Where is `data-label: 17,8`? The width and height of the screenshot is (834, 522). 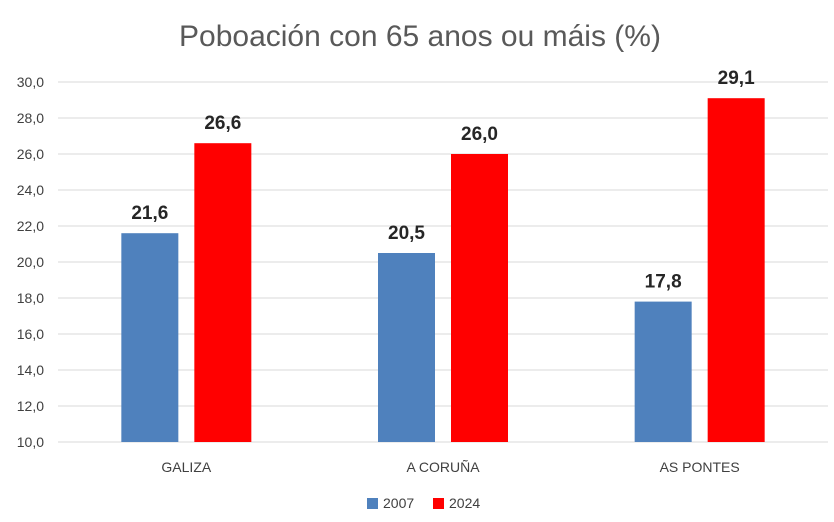
data-label: 17,8 is located at coordinates (663, 282).